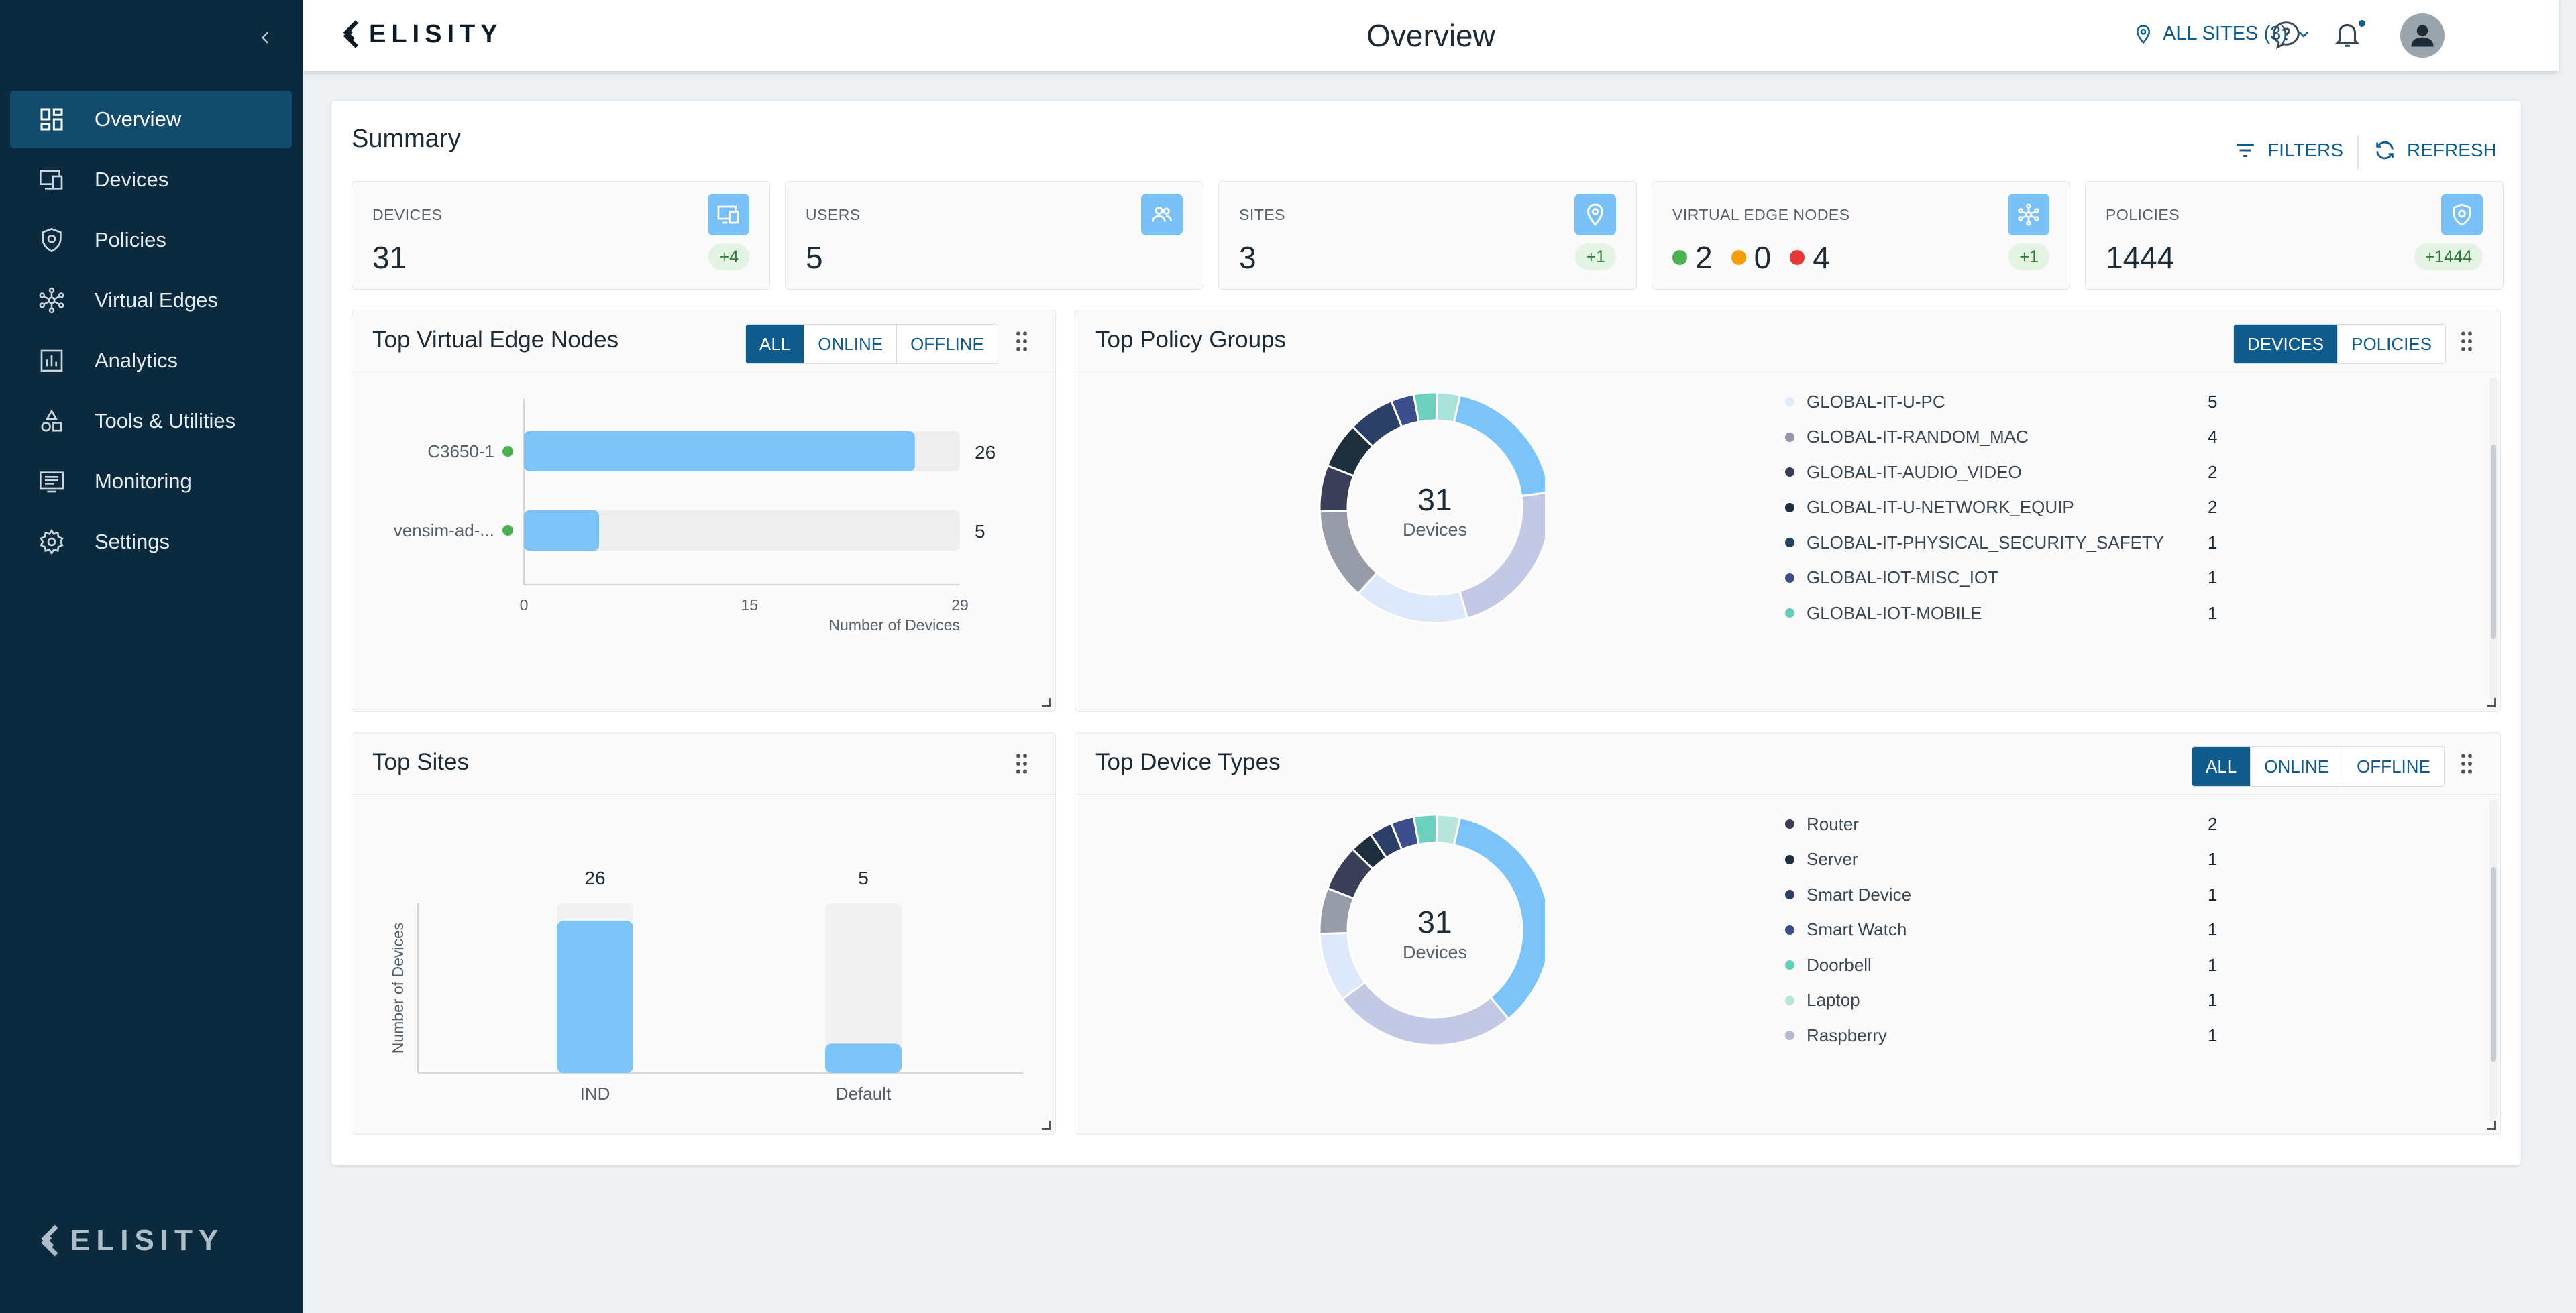  I want to click on devices-icon, so click(728, 215).